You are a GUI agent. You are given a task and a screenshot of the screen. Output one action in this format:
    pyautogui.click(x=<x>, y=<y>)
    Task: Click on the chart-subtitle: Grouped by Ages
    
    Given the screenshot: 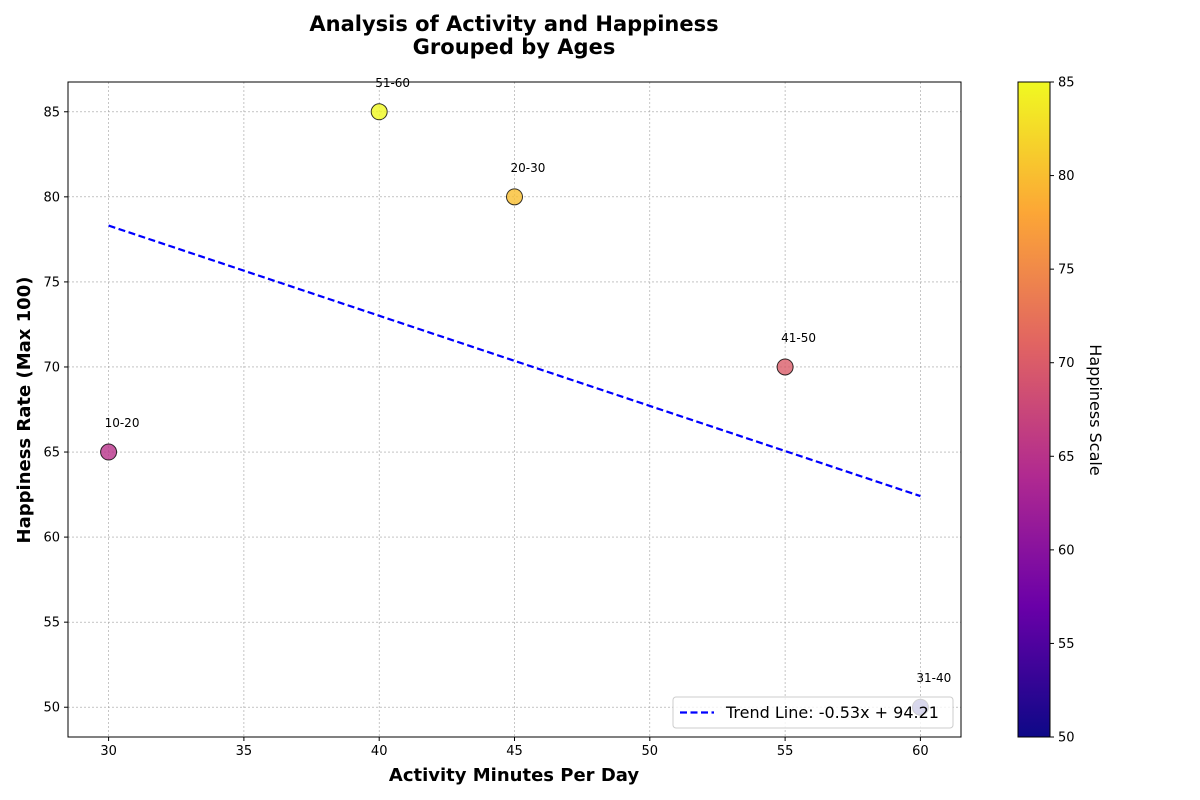 What is the action you would take?
    pyautogui.click(x=514, y=47)
    